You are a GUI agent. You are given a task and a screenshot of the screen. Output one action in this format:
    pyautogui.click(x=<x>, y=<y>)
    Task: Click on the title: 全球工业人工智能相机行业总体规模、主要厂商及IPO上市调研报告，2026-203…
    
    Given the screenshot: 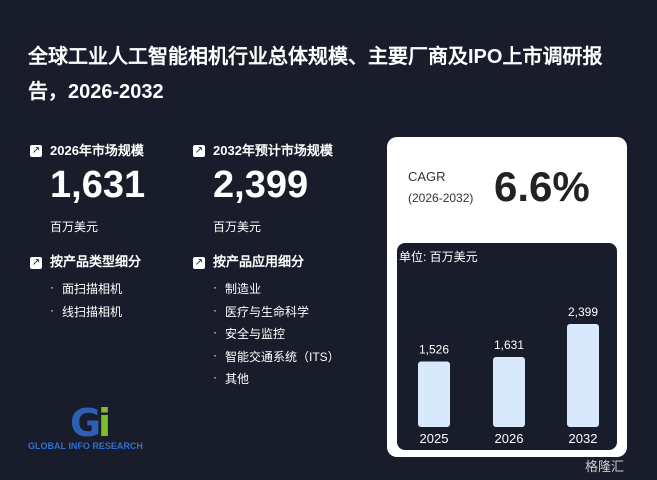 What is the action you would take?
    pyautogui.click(x=315, y=74)
    